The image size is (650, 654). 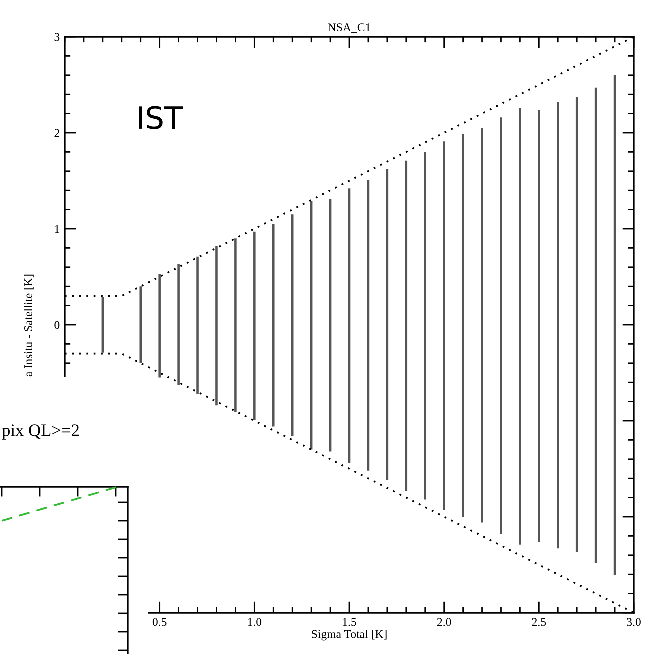 I want to click on x-tick-label: 2.0, so click(x=444, y=622).